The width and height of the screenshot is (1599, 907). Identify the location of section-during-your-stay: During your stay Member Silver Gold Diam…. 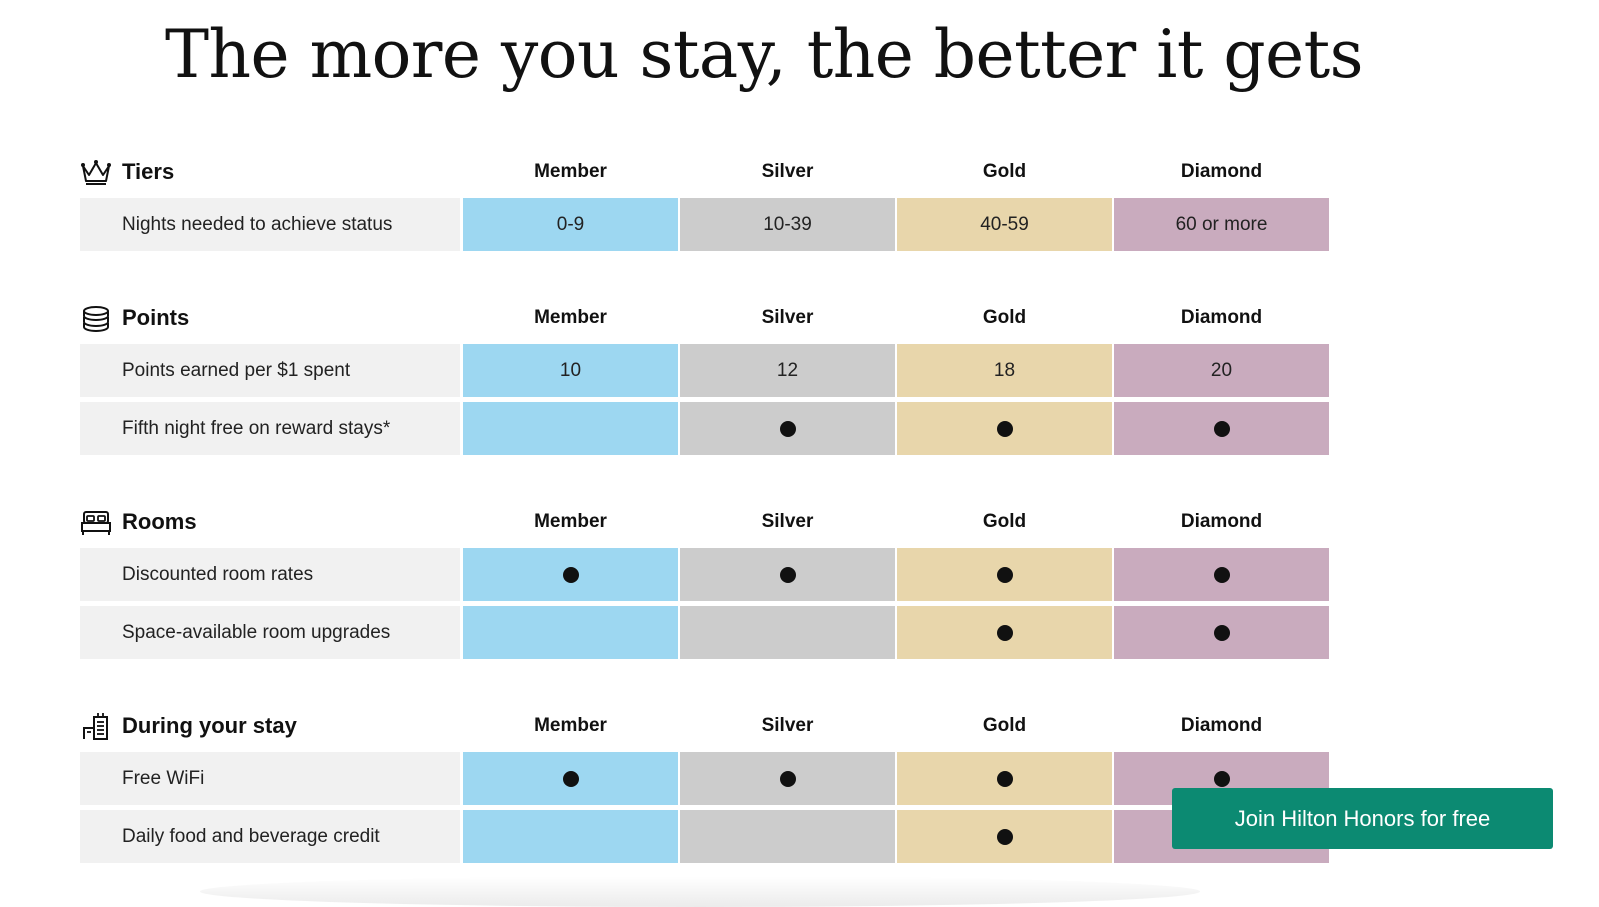
(705, 784).